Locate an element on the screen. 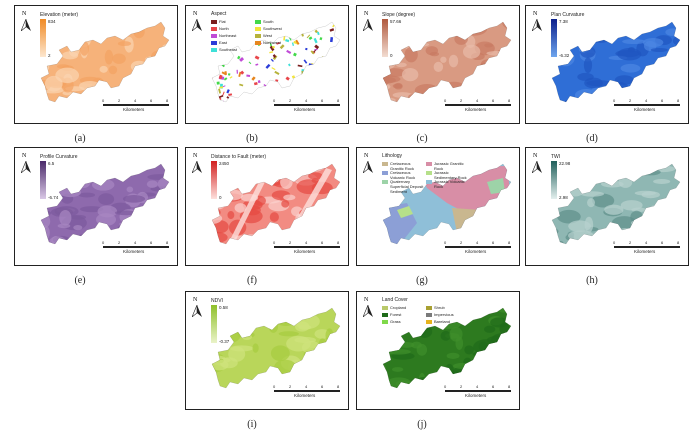  legend-item: Grass is located at coordinates (391, 321).